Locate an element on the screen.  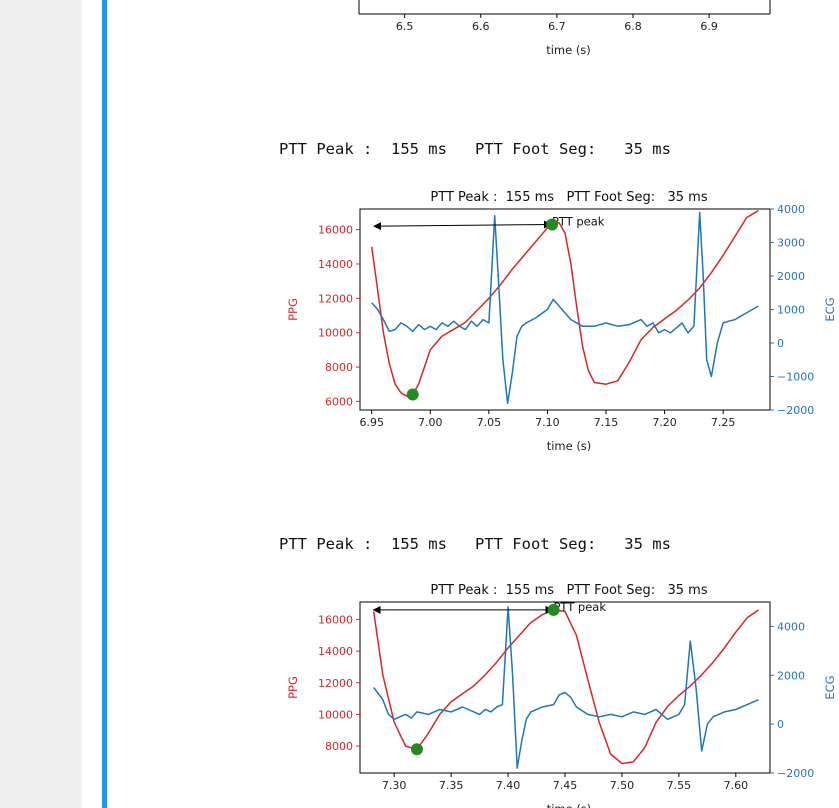
plot1-x-axis-label: time (s) is located at coordinates (569, 446).